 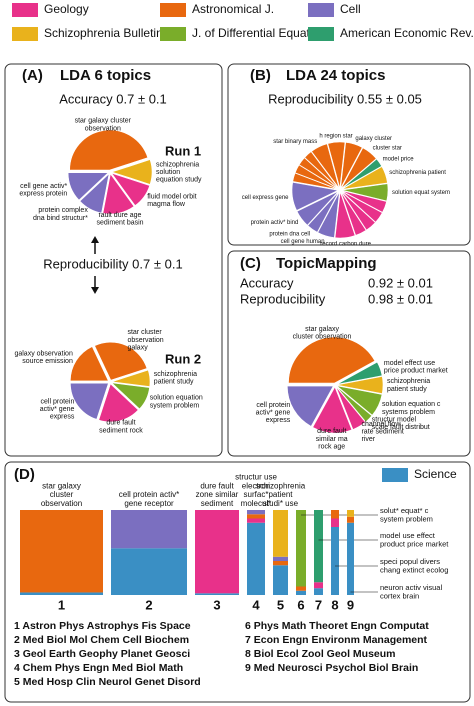 I want to click on accuracy: Accuracy 0.7 ± 0.1, so click(x=113, y=98).